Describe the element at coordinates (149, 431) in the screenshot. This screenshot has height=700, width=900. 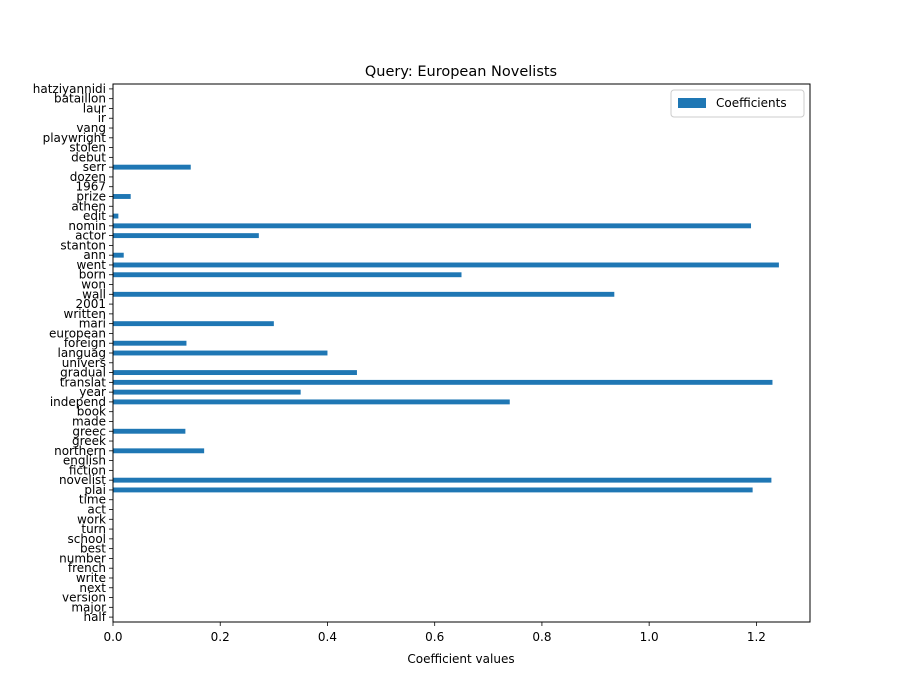
I see `bar-greec` at that location.